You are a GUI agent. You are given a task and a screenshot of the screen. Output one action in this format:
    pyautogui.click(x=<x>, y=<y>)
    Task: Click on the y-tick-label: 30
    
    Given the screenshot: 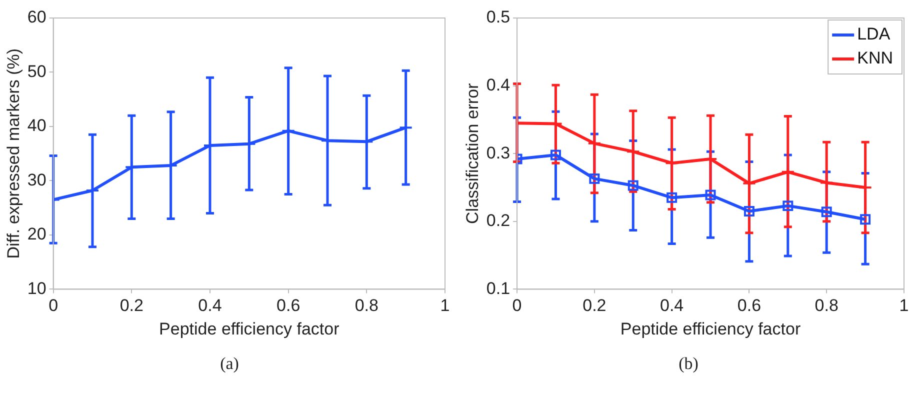 What is the action you would take?
    pyautogui.click(x=36, y=180)
    